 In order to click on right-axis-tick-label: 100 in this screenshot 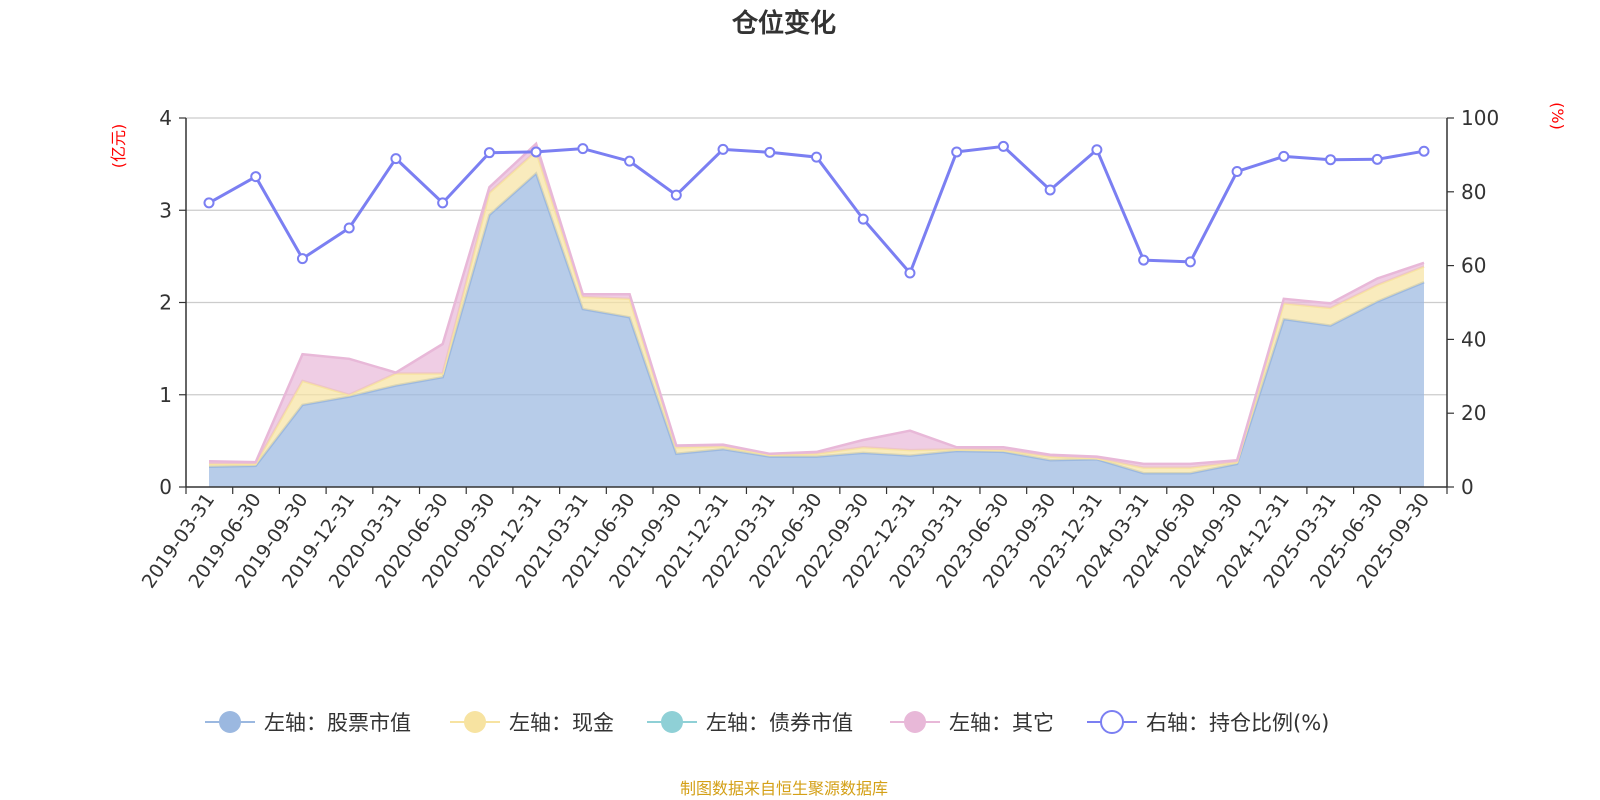, I will do `click(1480, 118)`.